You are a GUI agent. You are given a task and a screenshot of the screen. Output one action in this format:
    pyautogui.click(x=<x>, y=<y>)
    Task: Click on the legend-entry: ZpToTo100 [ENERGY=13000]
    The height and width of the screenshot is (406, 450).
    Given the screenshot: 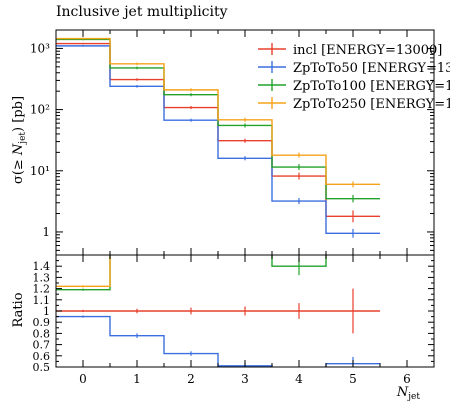 What is the action you would take?
    pyautogui.click(x=354, y=86)
    